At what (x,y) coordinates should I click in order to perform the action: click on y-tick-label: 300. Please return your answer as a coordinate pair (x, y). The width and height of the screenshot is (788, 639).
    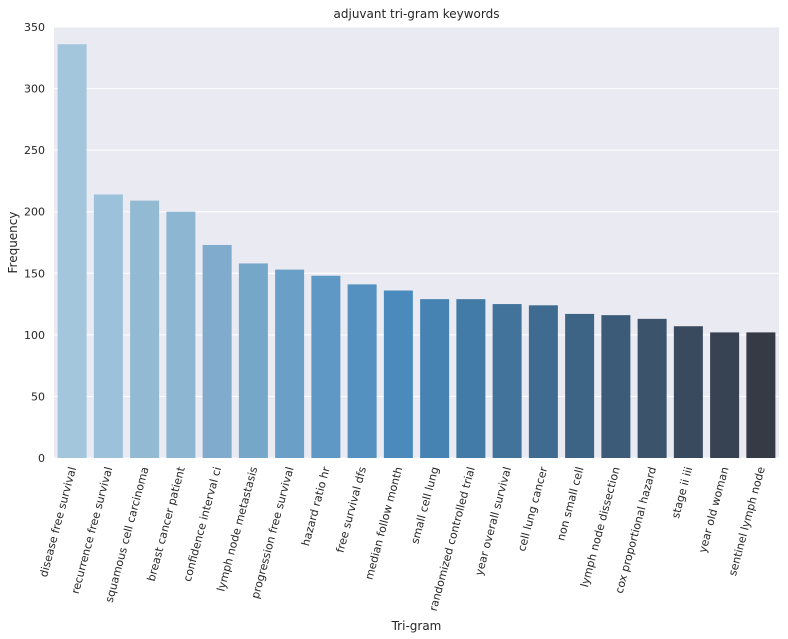
    Looking at the image, I should click on (34, 89).